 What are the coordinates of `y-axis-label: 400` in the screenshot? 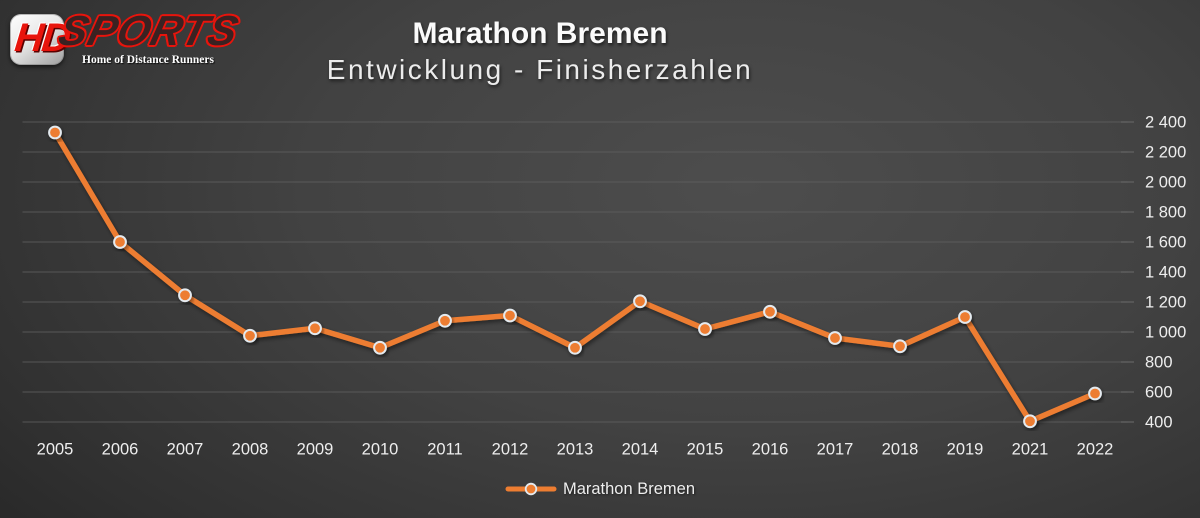 It's located at (1159, 423).